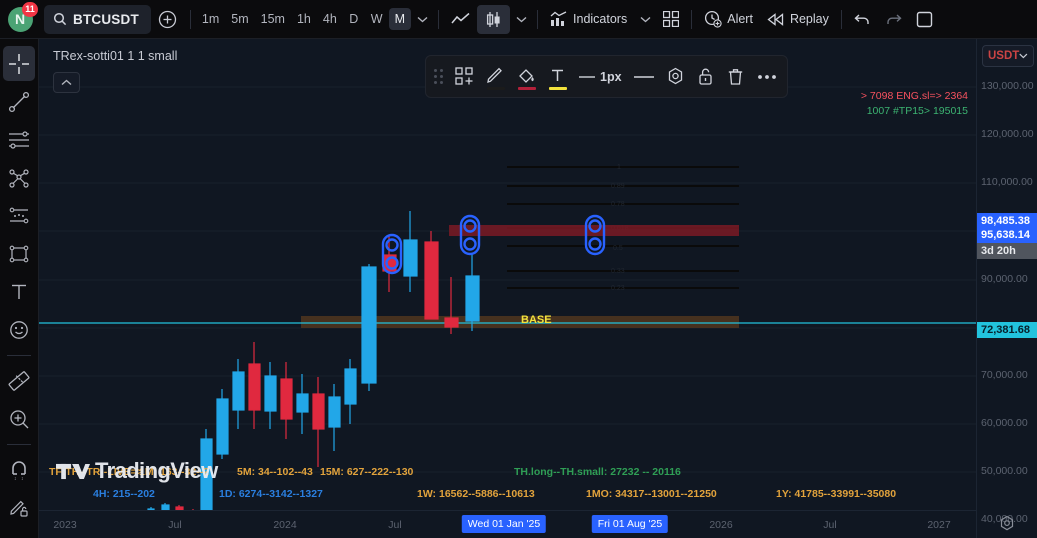  I want to click on indicators-button: Indicators, so click(588, 19).